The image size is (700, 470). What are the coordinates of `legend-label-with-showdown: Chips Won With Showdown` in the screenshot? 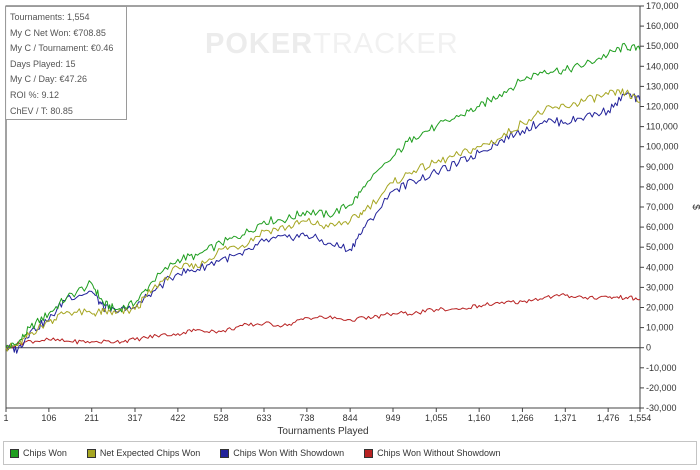 It's located at (289, 453).